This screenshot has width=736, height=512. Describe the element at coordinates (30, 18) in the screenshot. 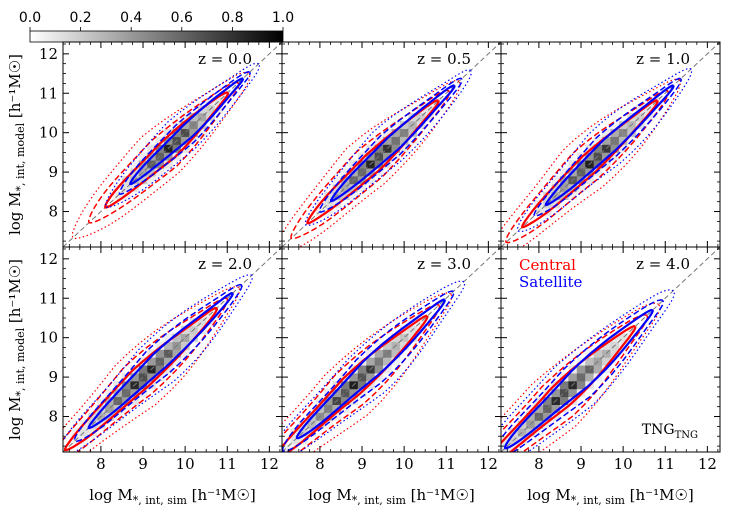

I see `colorbar-tick-label: 0.0` at that location.